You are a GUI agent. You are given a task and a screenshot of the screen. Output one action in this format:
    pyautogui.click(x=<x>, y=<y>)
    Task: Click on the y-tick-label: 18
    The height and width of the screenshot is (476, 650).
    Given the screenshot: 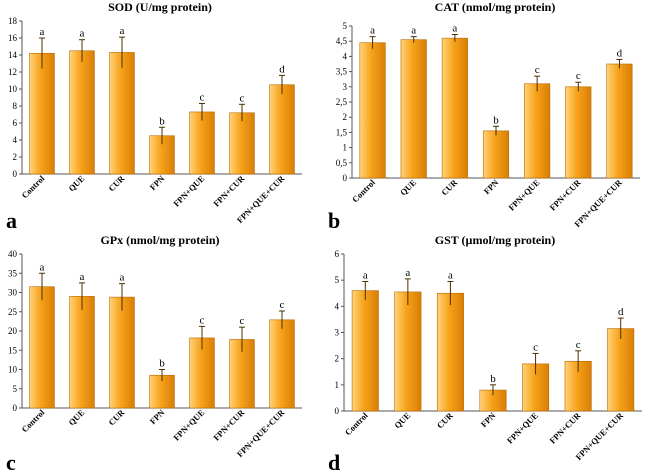 What is the action you would take?
    pyautogui.click(x=13, y=21)
    